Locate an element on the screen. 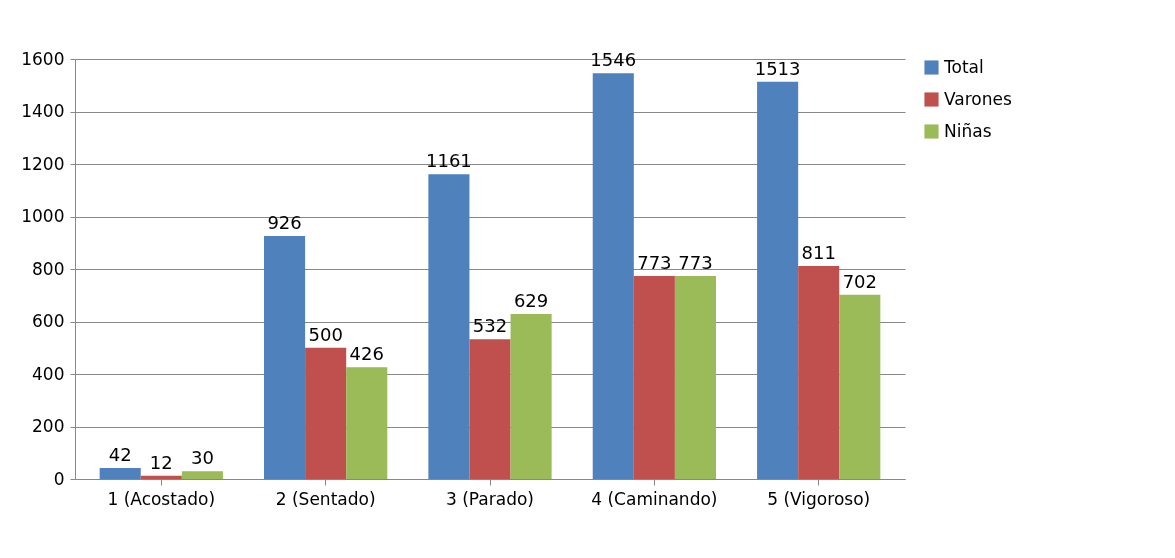 This screenshot has width=1175, height=558. legend-label: Total is located at coordinates (963, 66).